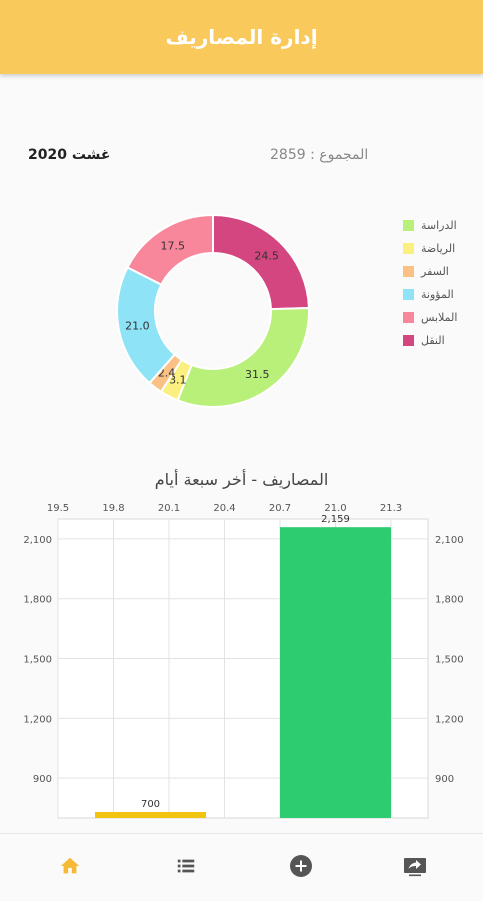  I want to click on donut-legend: الدراسة الرياضة السفر المؤونة الملابس النقل, so click(443, 283).